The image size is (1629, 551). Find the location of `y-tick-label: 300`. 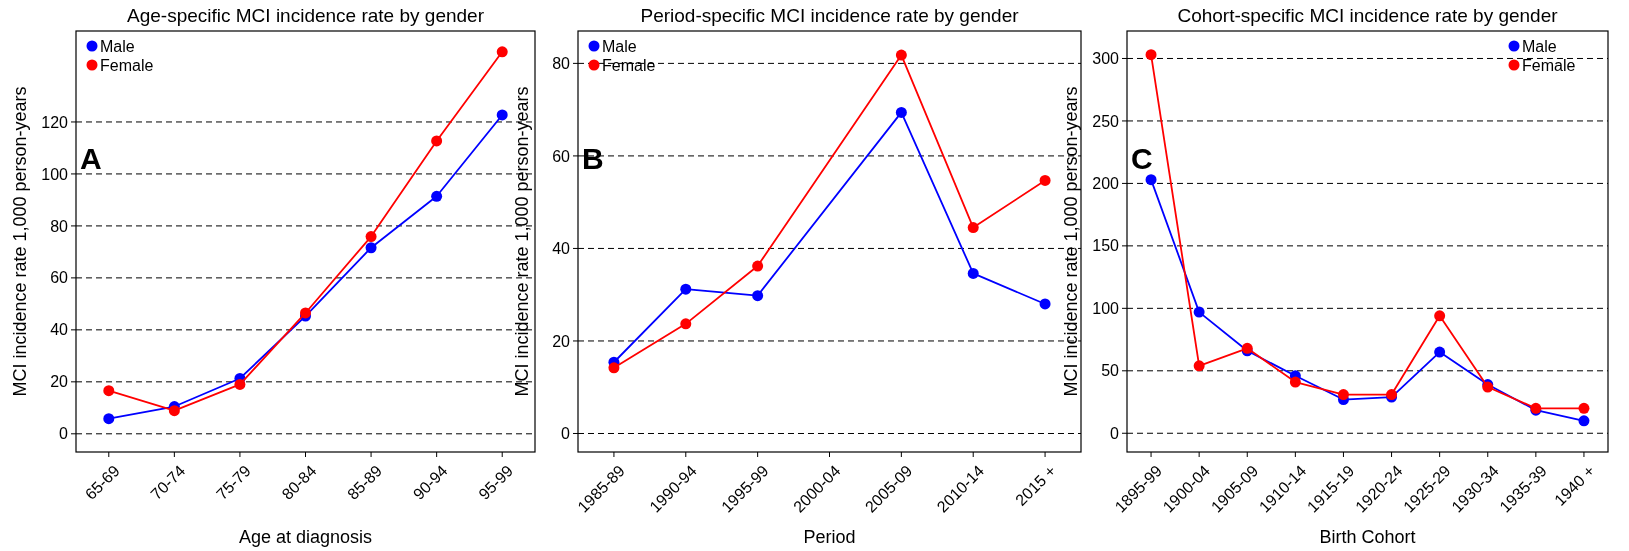

y-tick-label: 300 is located at coordinates (1106, 59).